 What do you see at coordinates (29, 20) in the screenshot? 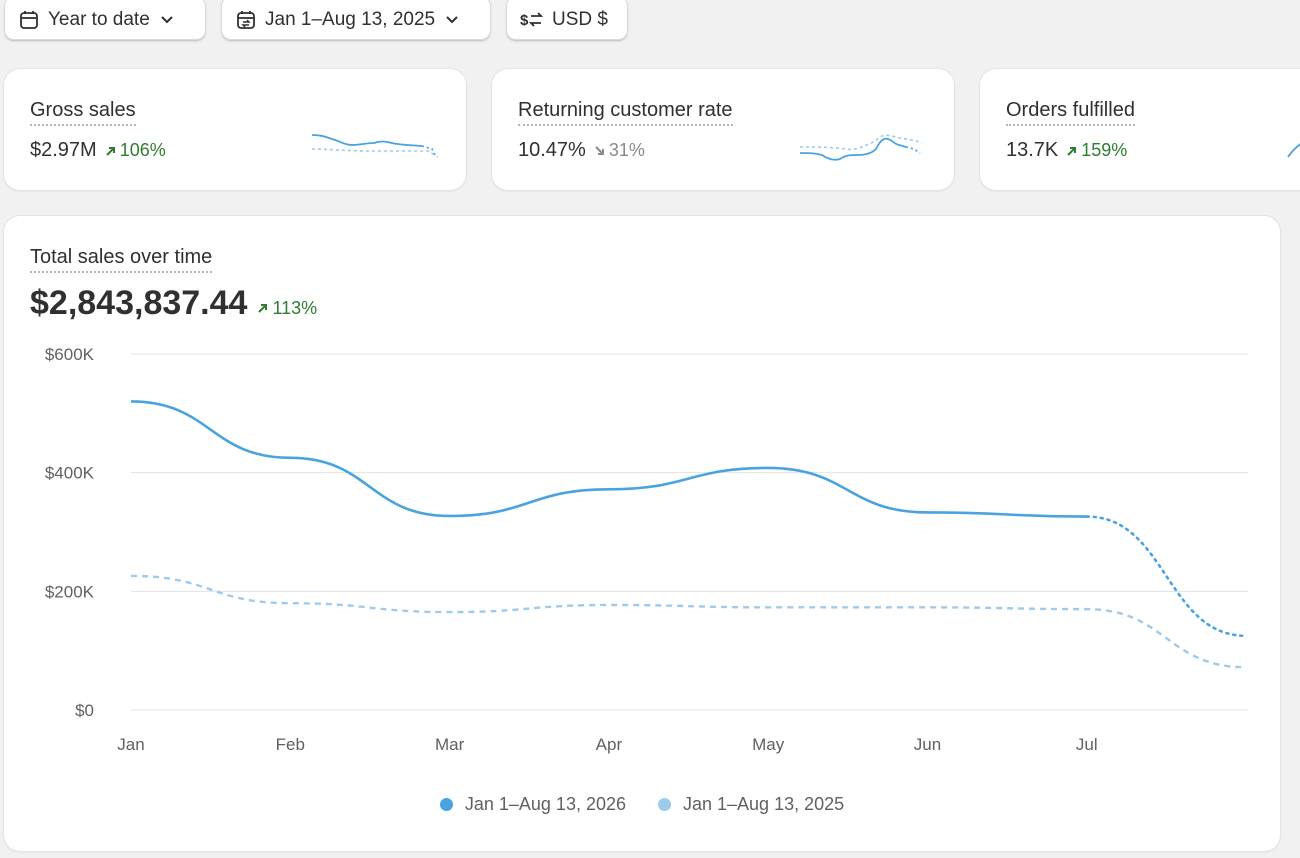
I see `calendar-icon` at bounding box center [29, 20].